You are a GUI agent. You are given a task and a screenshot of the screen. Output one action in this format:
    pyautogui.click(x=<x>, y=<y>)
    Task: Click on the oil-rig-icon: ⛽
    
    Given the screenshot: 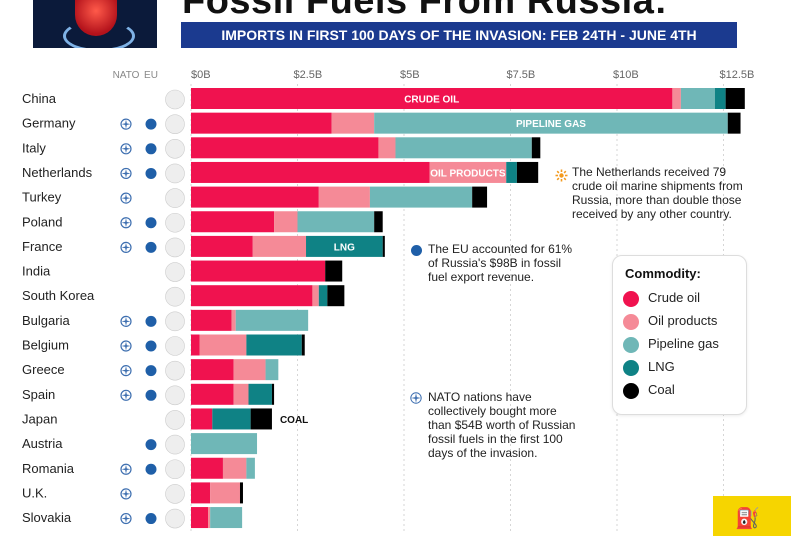 What is the action you would take?
    pyautogui.click(x=747, y=519)
    